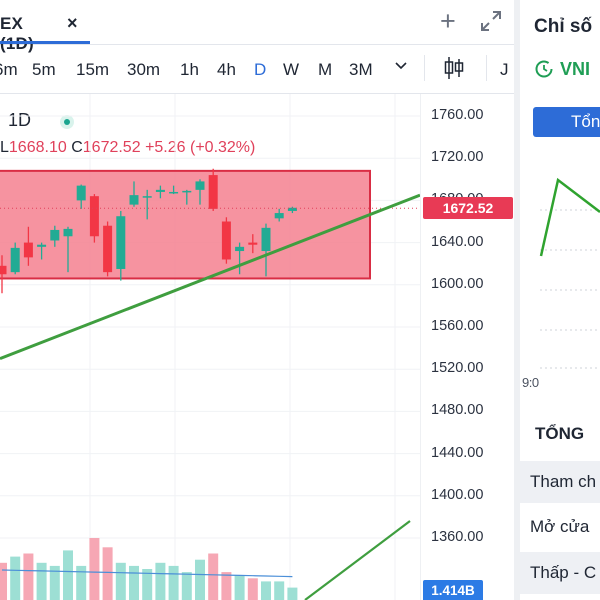  What do you see at coordinates (77, 147) in the screenshot?
I see `ohlc-close-label: C` at bounding box center [77, 147].